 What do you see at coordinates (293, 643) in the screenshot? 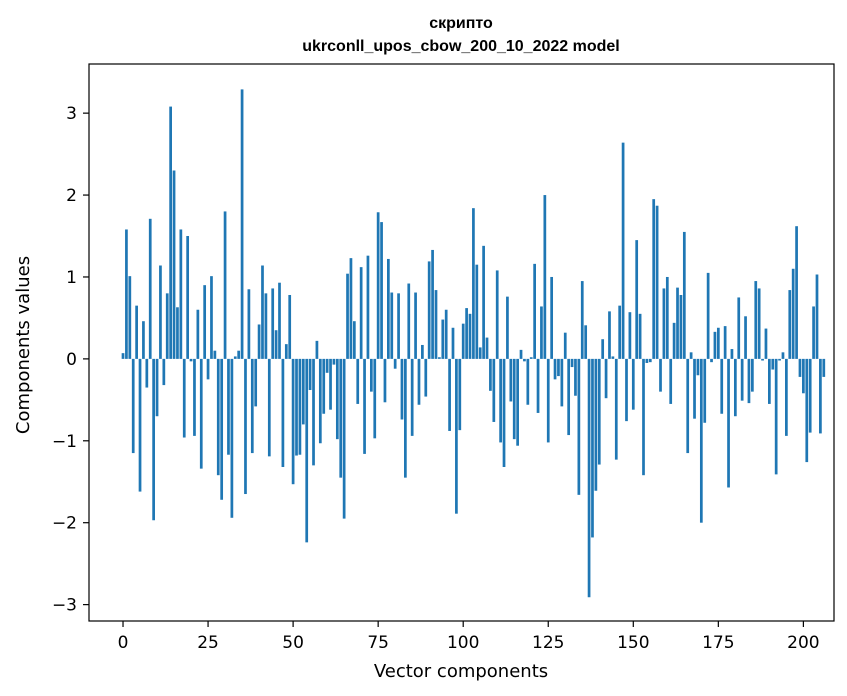
I see `x-tick-label: 50` at bounding box center [293, 643].